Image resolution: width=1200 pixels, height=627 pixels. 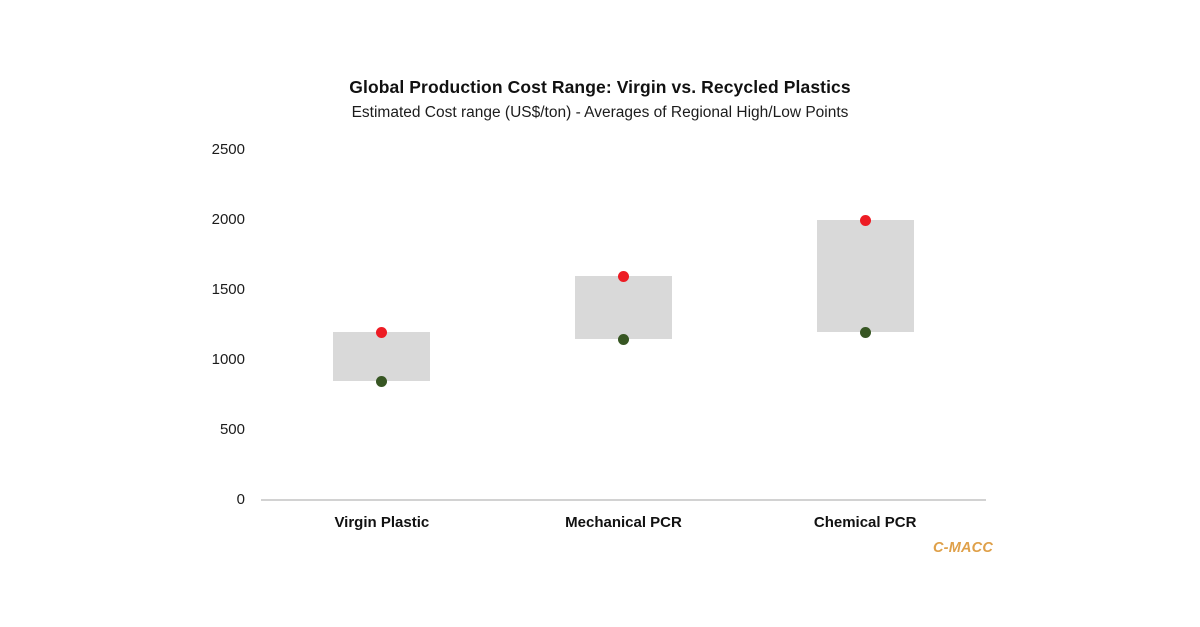 I want to click on x-category-label-mechanical-pcr: Mechanical PCR, so click(x=623, y=522).